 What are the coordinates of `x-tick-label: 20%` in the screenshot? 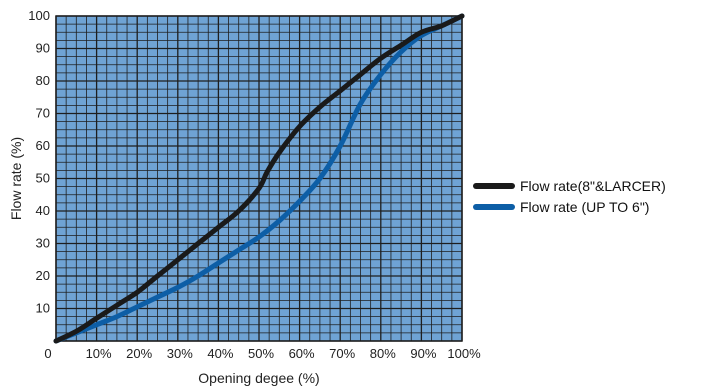 It's located at (139, 353).